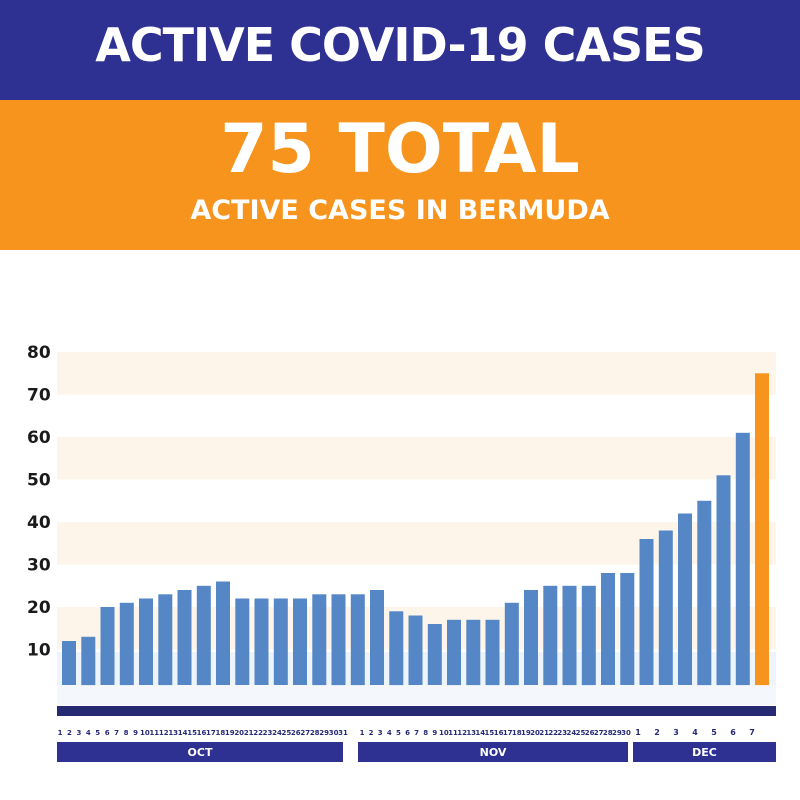  I want to click on month-label: OCT, so click(200, 752).